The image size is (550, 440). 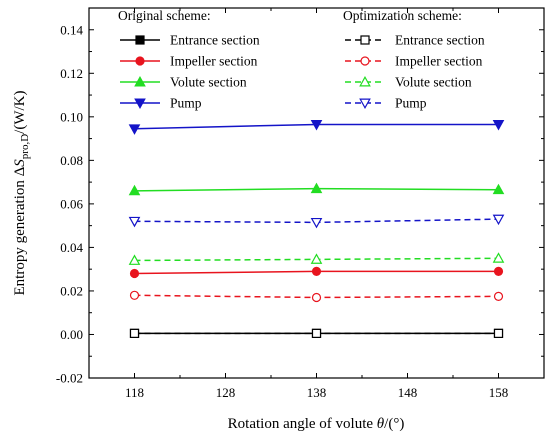 What do you see at coordinates (69, 378) in the screenshot?
I see `y-tick-label: -0.02` at bounding box center [69, 378].